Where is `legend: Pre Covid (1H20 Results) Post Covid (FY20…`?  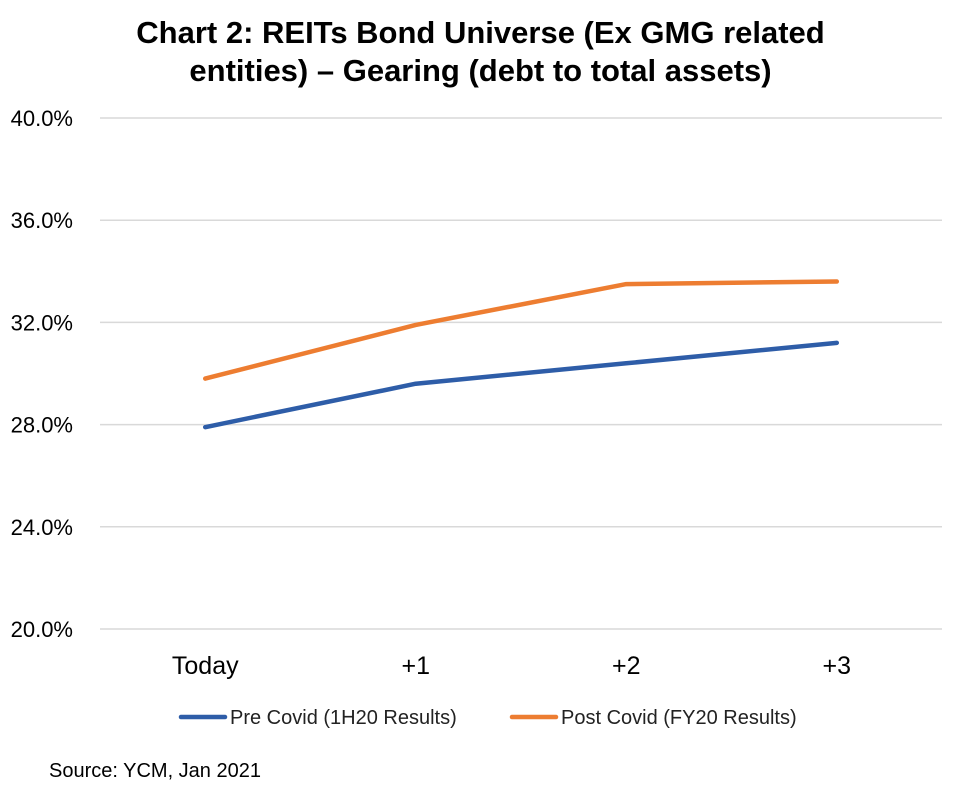
legend: Pre Covid (1H20 Results) Post Covid (FY20… is located at coordinates (487, 718).